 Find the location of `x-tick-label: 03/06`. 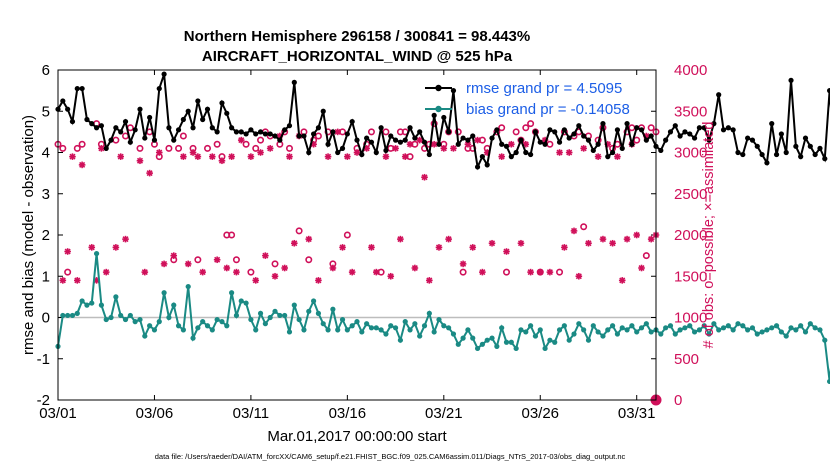

x-tick-label: 03/06 is located at coordinates (155, 413).